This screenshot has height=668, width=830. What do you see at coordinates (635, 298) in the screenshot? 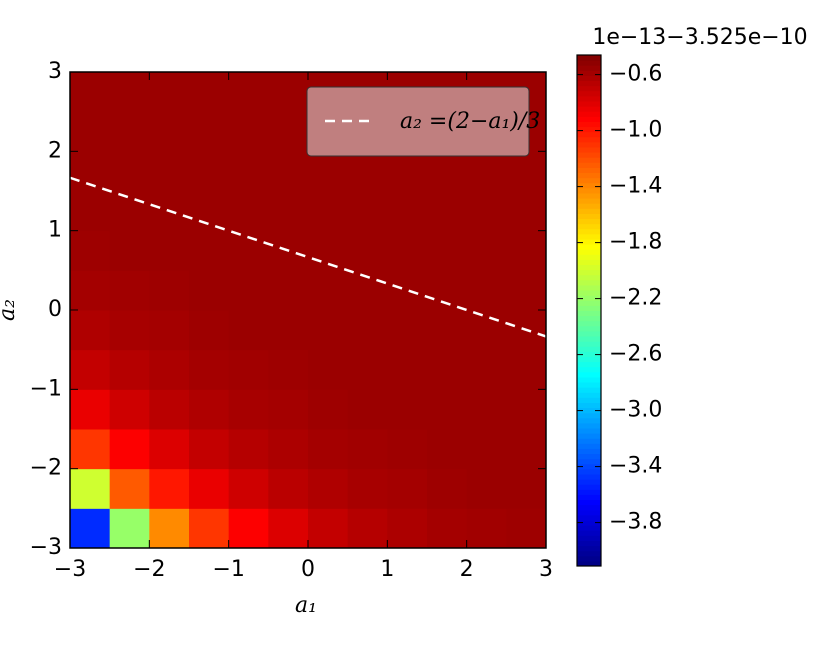
I see `colorbar-tick-label: −2.2` at bounding box center [635, 298].